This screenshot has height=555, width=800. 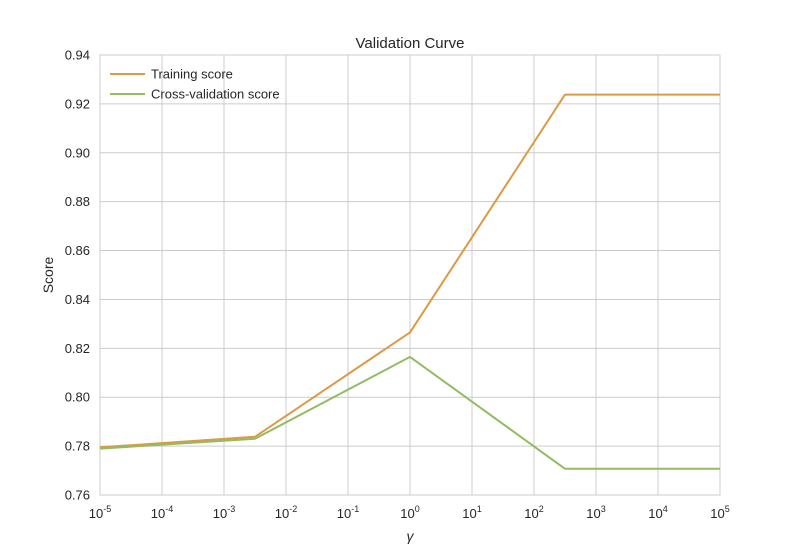 I want to click on x-tick-label: 10⁵, so click(x=719, y=512).